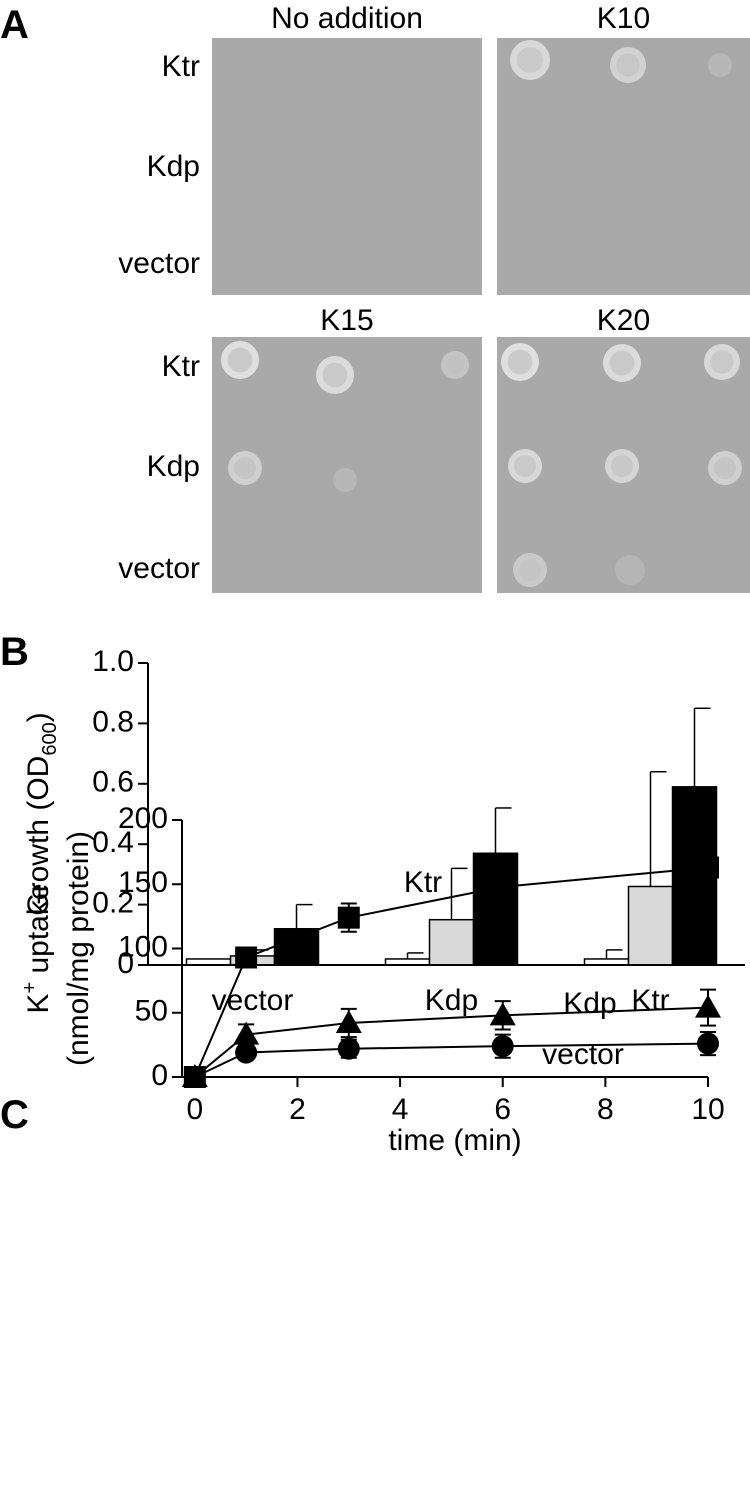 This screenshot has width=750, height=1506. Describe the element at coordinates (253, 1000) in the screenshot. I see `x-tick-label: vector` at that location.